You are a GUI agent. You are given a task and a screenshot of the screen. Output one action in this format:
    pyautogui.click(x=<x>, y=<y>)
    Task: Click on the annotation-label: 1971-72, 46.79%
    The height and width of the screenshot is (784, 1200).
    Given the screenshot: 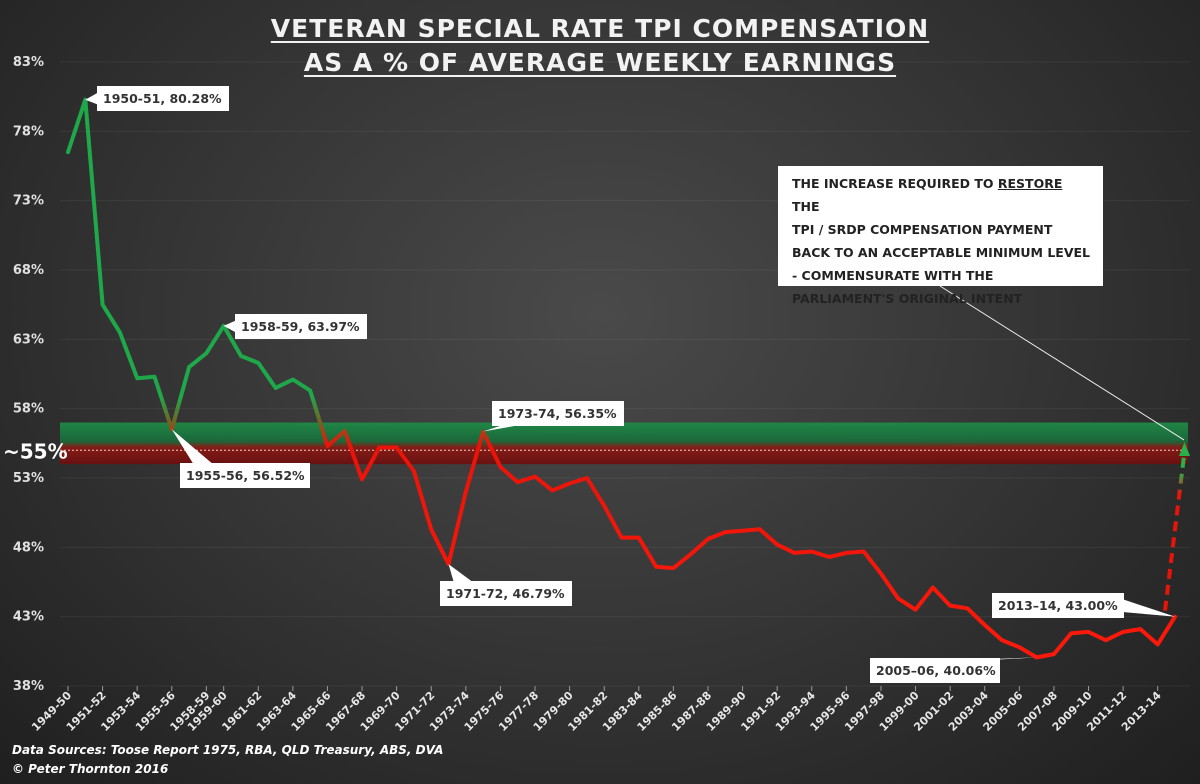 What is the action you would take?
    pyautogui.click(x=506, y=585)
    